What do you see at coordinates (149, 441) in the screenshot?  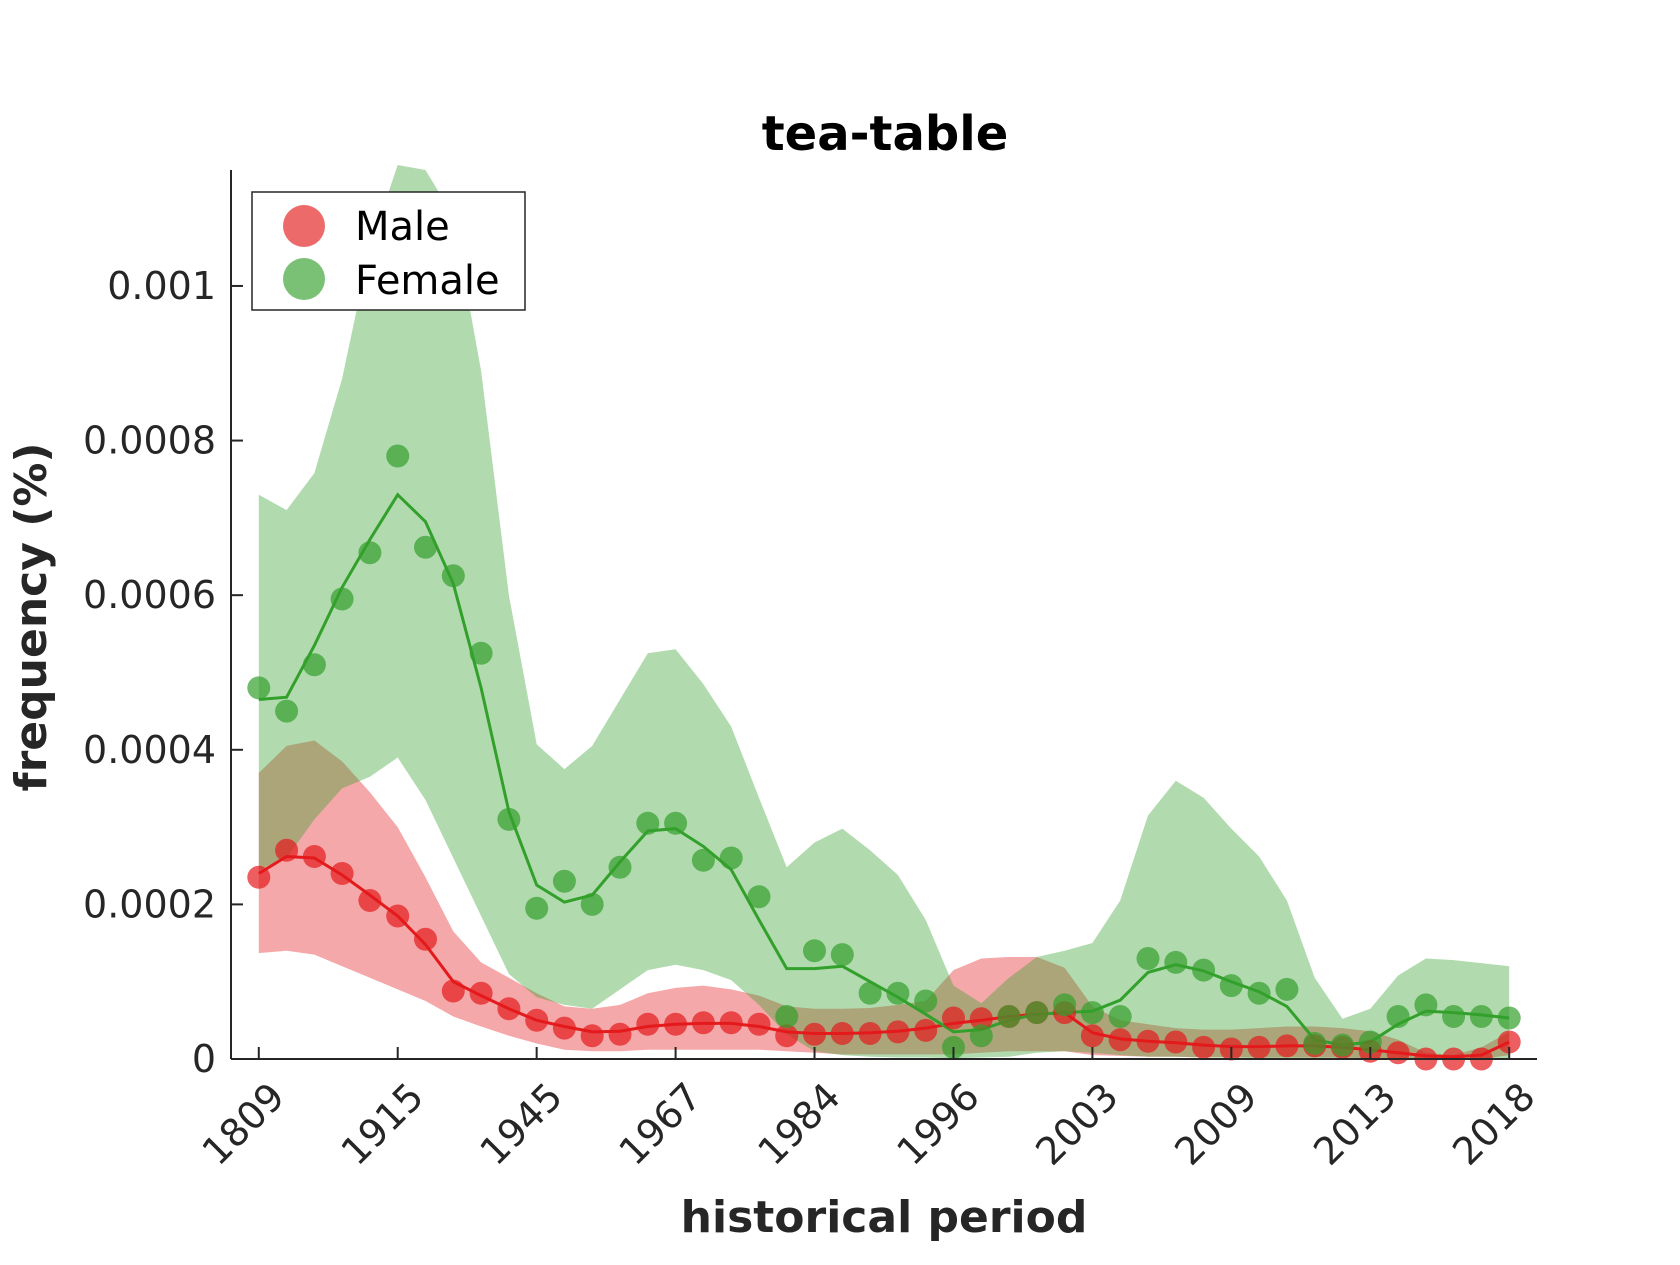 I see `y-tick-label: 0.0008` at bounding box center [149, 441].